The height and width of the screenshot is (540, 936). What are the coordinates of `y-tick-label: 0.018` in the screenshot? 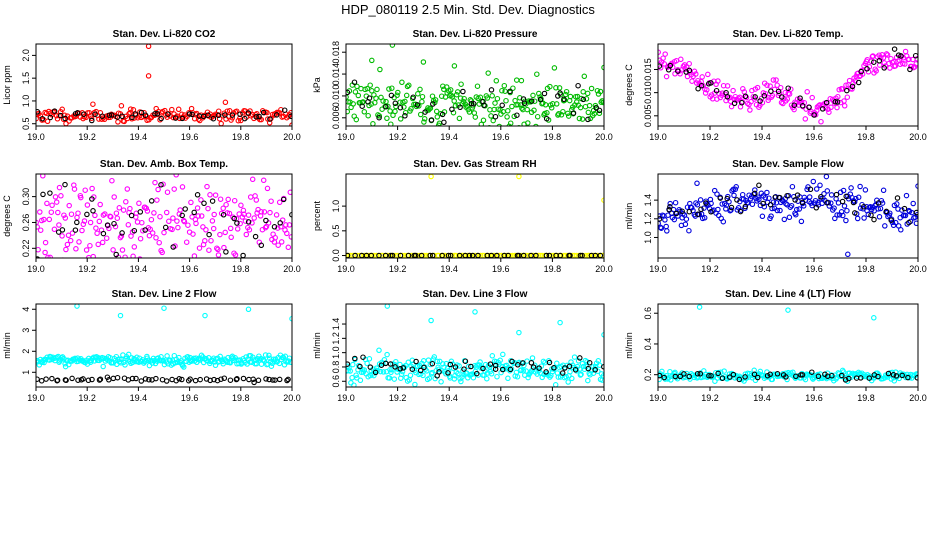 It's located at (336, 52).